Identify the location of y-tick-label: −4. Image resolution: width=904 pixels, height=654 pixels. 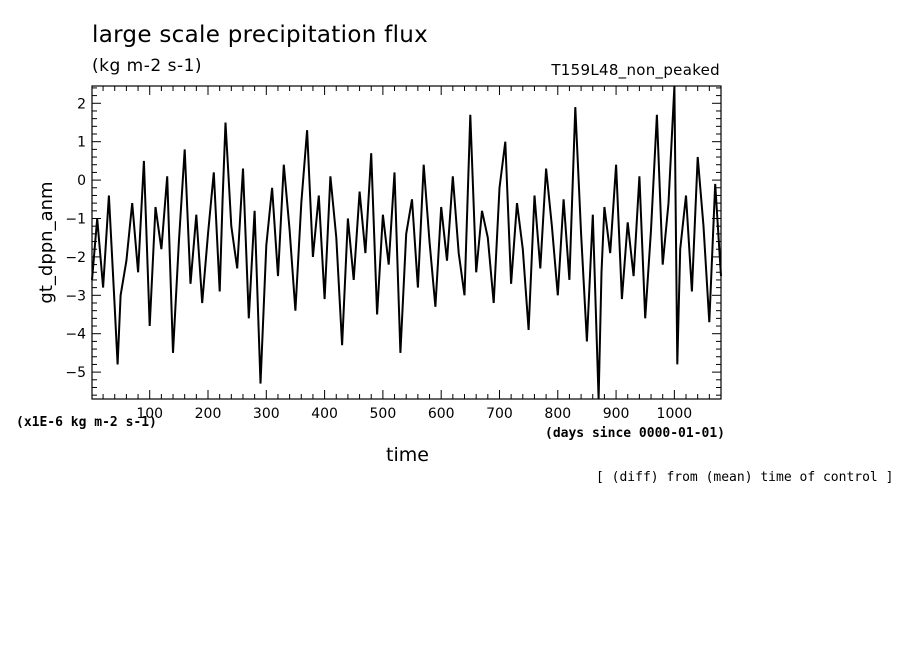
(75, 335).